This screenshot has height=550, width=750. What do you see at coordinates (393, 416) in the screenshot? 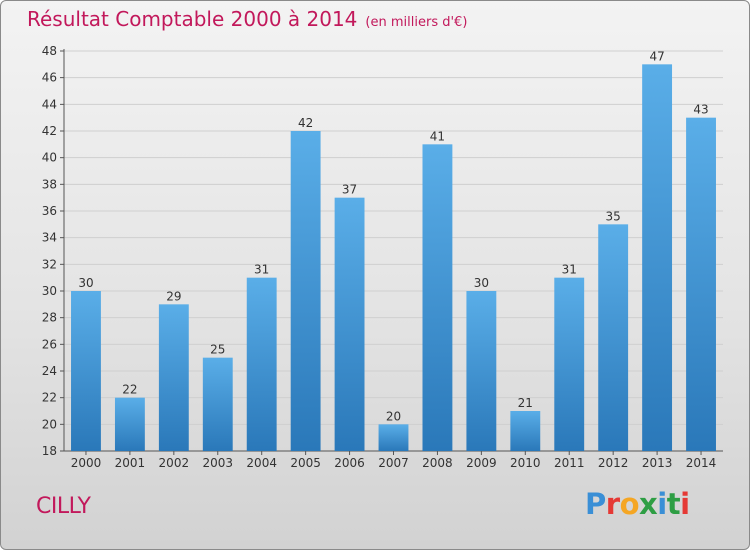
I see `value-label-2007: 20` at bounding box center [393, 416].